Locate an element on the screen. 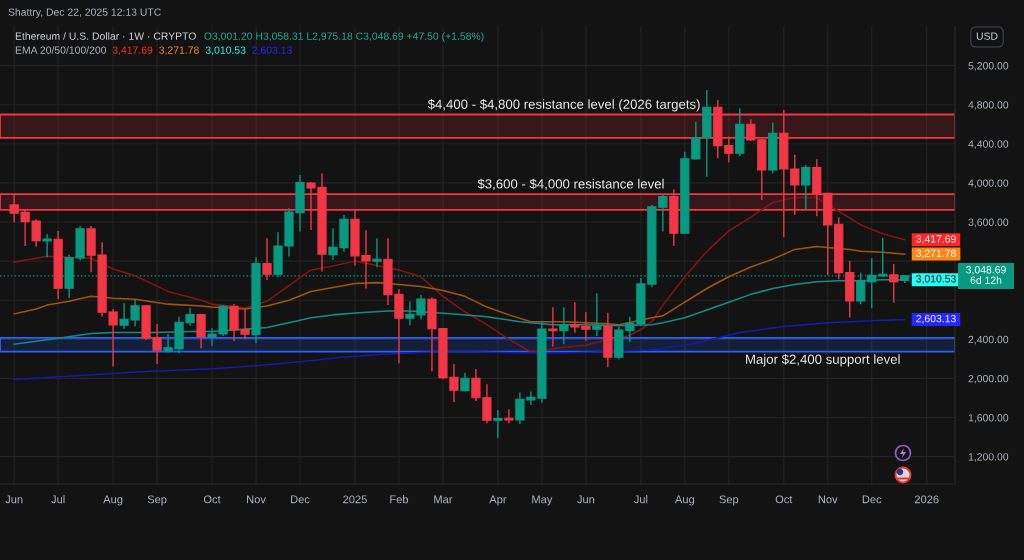  y-tick-label: 5,200.00 is located at coordinates (988, 66).